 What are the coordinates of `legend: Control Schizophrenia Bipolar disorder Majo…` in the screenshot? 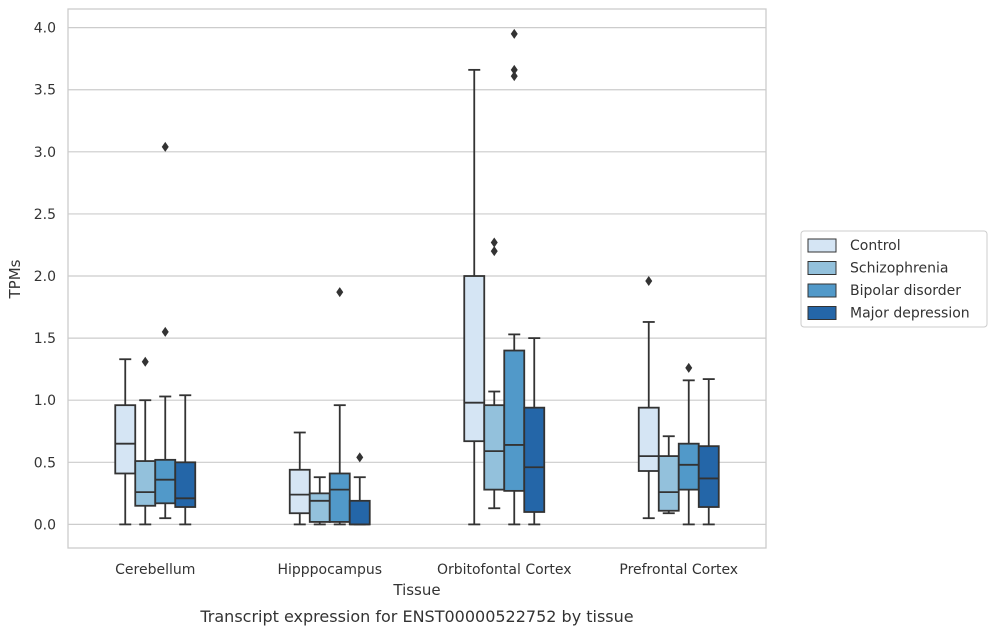 It's located at (894, 279).